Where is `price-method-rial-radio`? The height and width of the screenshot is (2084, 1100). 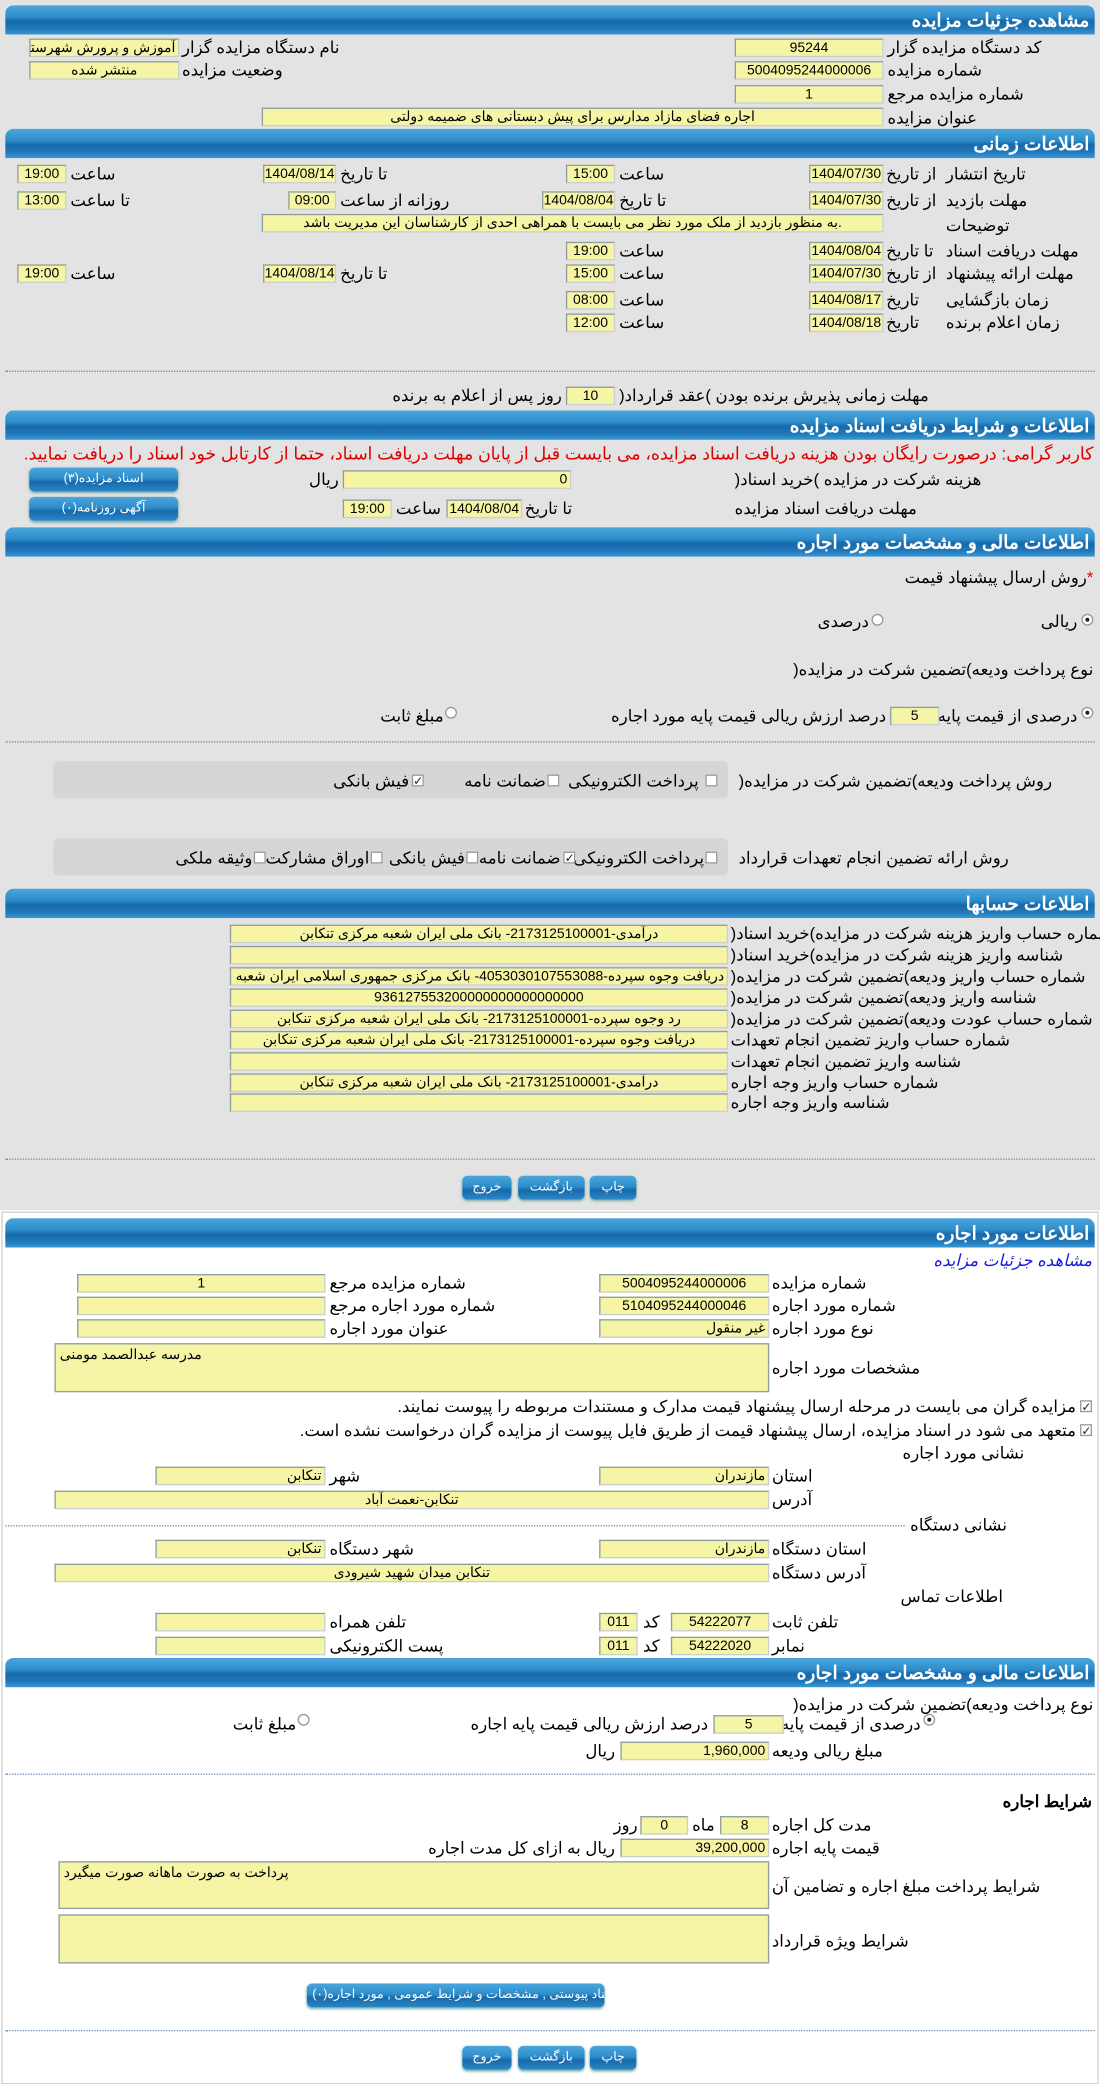 price-method-rial-radio is located at coordinates (1087, 619).